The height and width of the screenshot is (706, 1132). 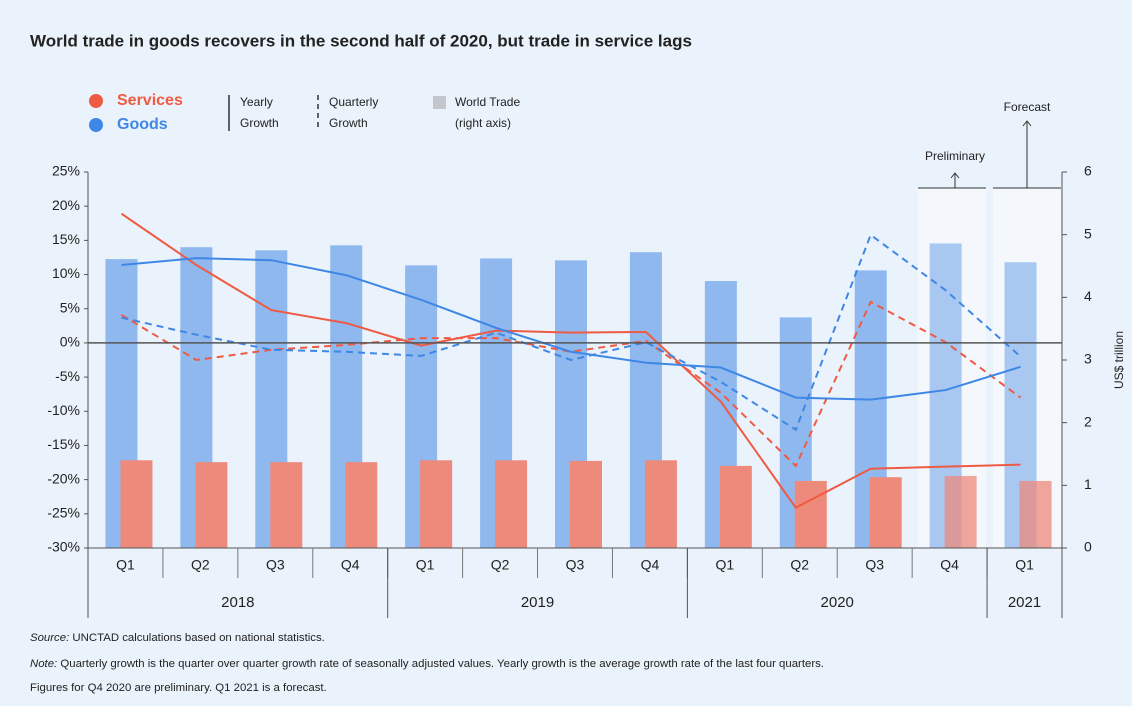 What do you see at coordinates (1088, 233) in the screenshot?
I see `y2-tick-label: 5` at bounding box center [1088, 233].